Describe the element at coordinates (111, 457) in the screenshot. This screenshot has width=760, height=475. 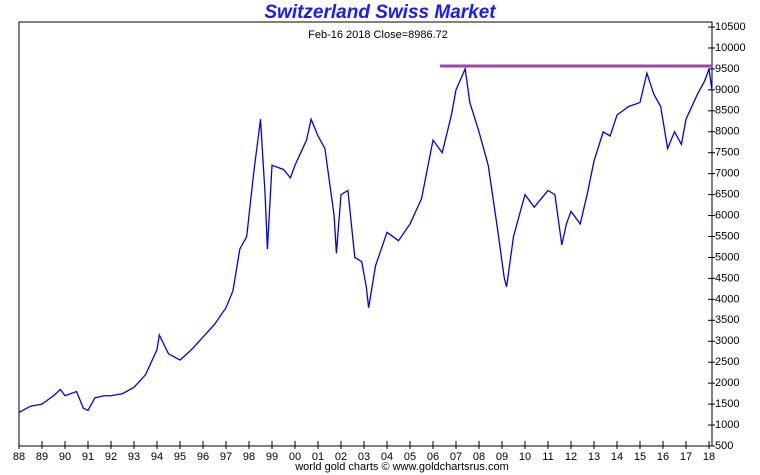
I see `x-tick-label: 92` at that location.